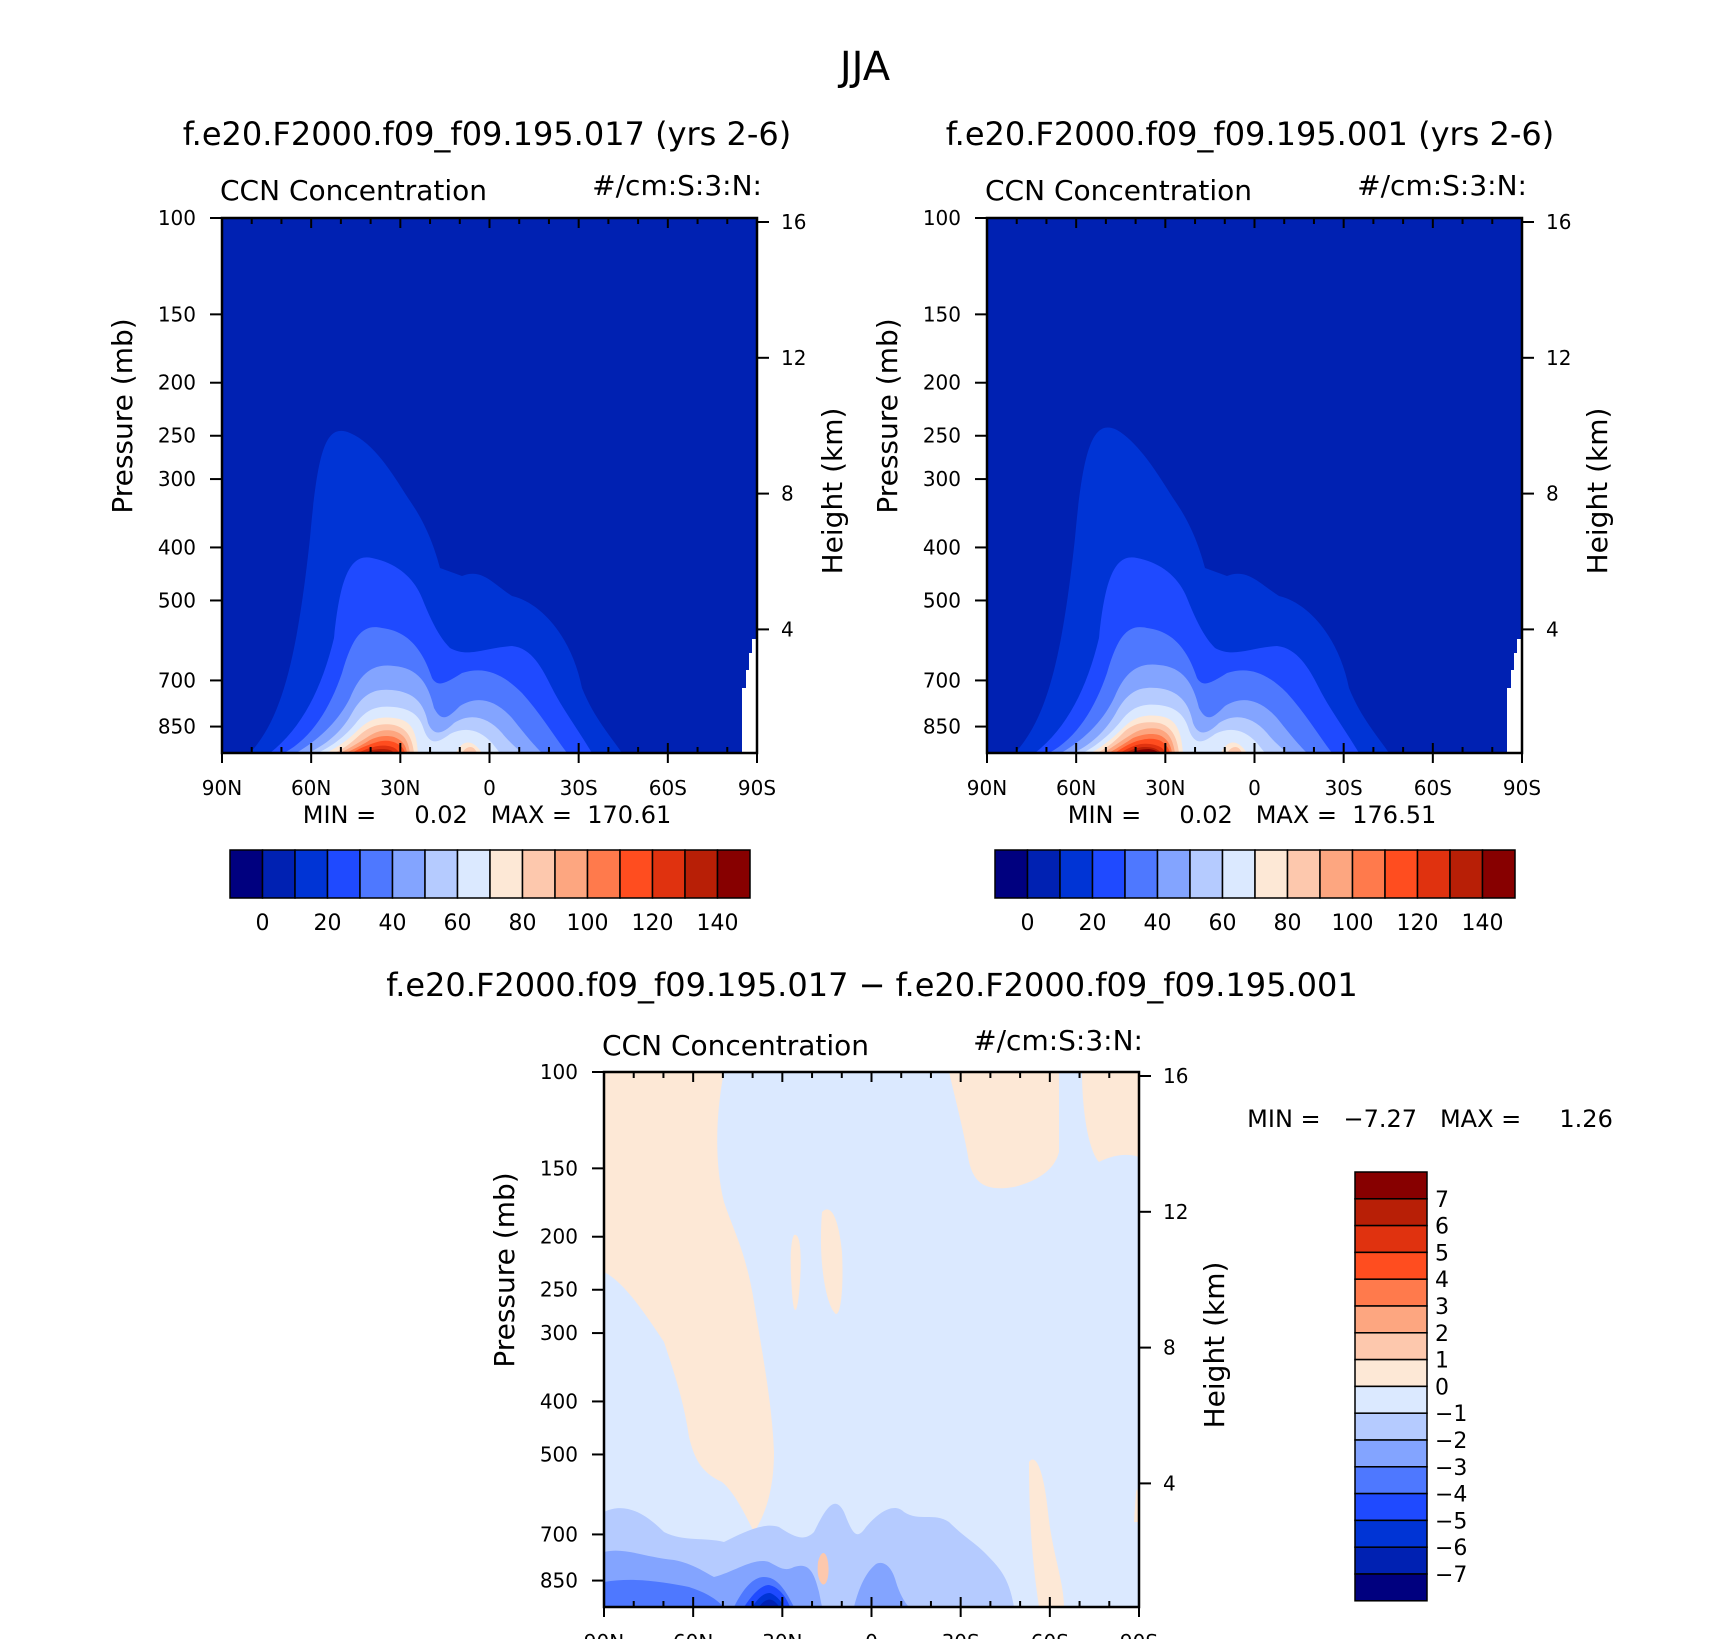 Image resolution: width=1710 pixels, height=1639 pixels. What do you see at coordinates (122, 415) in the screenshot?
I see `panel-1-ylabel: Pressure (mb)` at bounding box center [122, 415].